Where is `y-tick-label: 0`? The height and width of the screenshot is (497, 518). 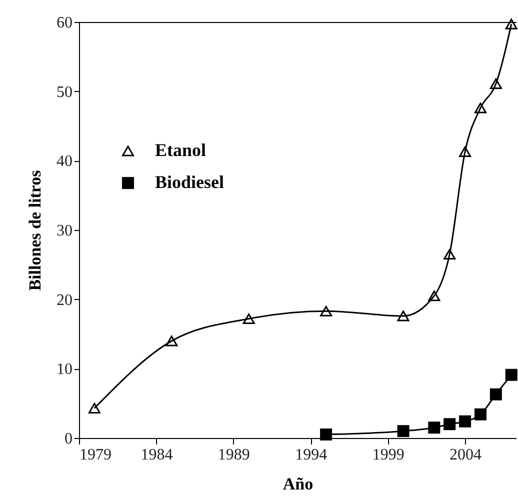
y-tick-label: 0 is located at coordinates (68, 439).